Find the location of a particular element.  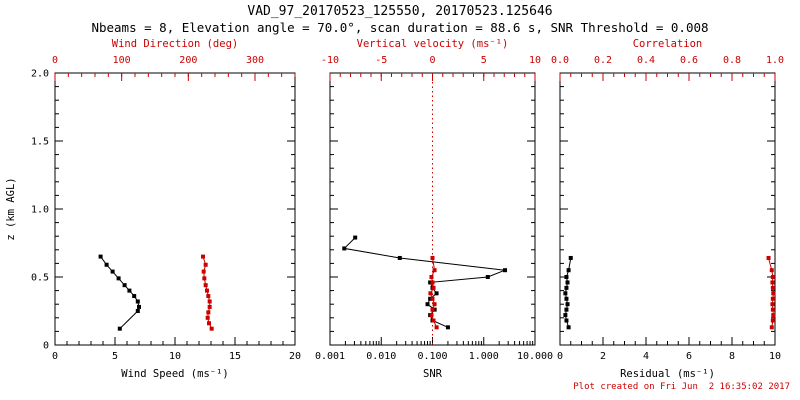

svg-text: 200 is located at coordinates (188, 60).